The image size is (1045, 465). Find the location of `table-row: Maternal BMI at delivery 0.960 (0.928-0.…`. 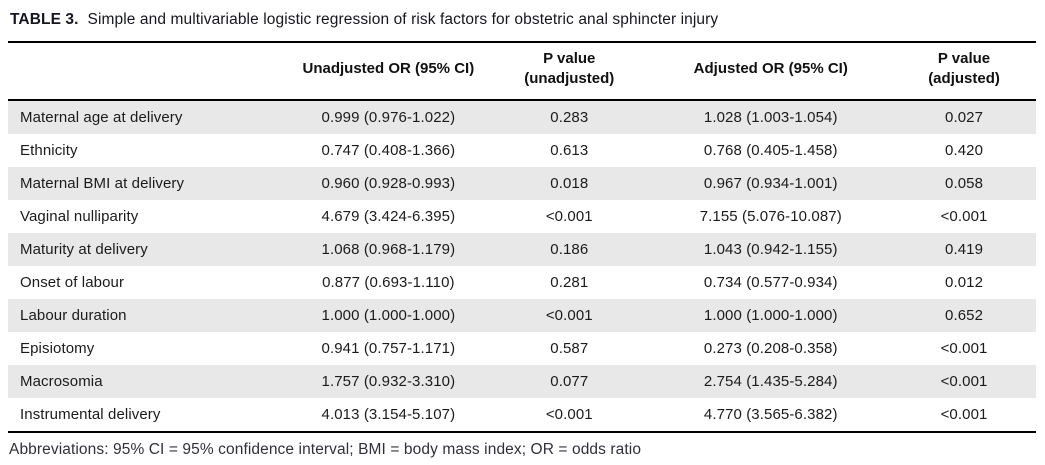

table-row: Maternal BMI at delivery 0.960 (0.928-0.… is located at coordinates (522, 183).